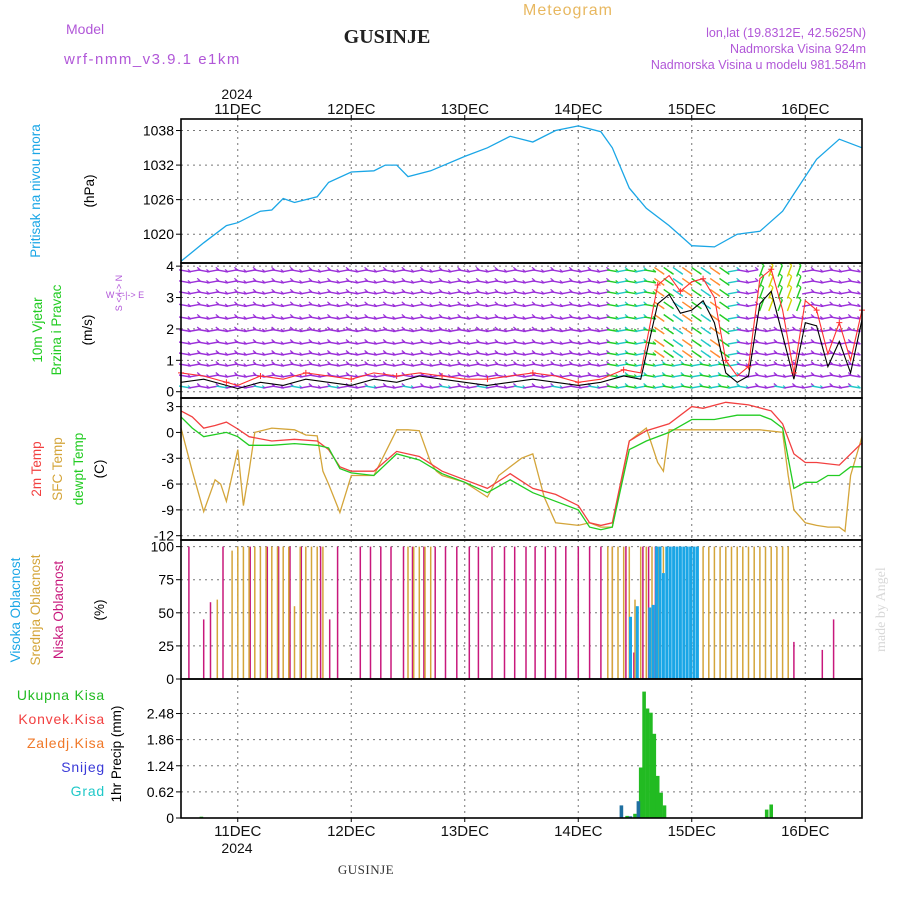  What do you see at coordinates (168, 484) in the screenshot?
I see `y-tick-label: -6` at bounding box center [168, 484].